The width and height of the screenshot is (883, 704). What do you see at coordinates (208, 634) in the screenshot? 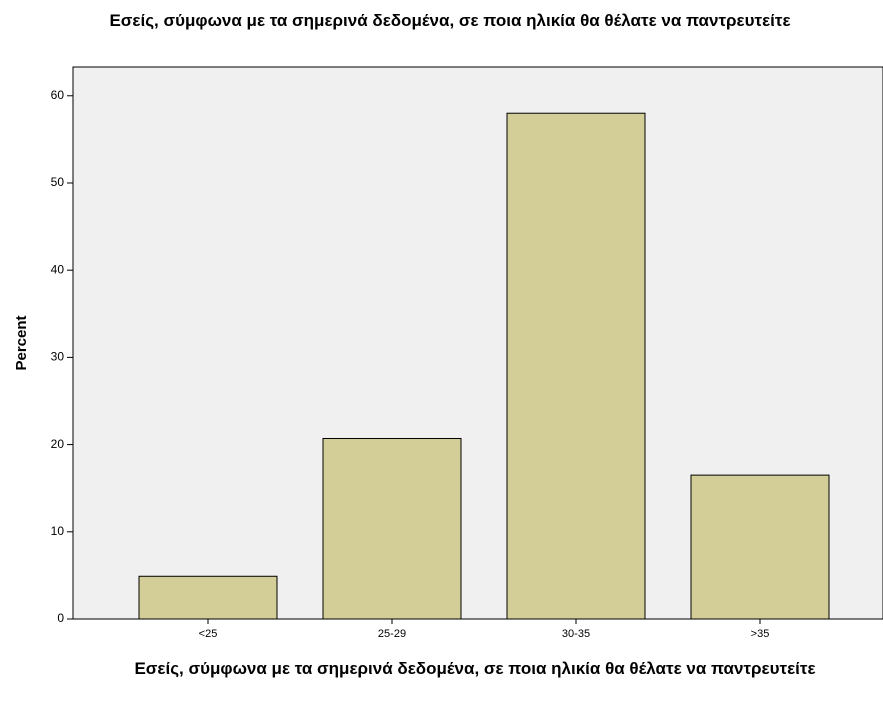
I see `x-tick-label: <25` at bounding box center [208, 634].